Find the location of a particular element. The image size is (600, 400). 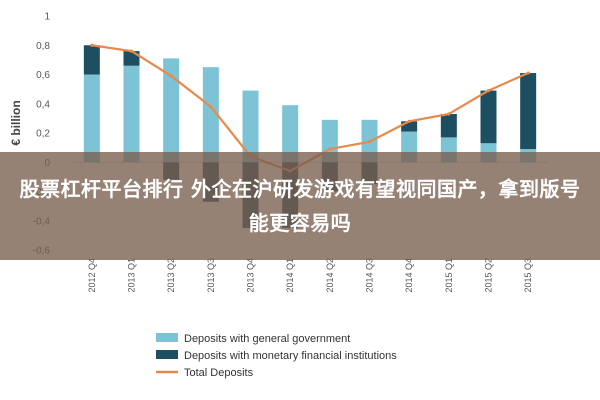

headline-text: 股票杠杆平台排行 外企在沪研发游戏有望视同国产，拿到版号能更容易吗 is located at coordinates (300, 206).